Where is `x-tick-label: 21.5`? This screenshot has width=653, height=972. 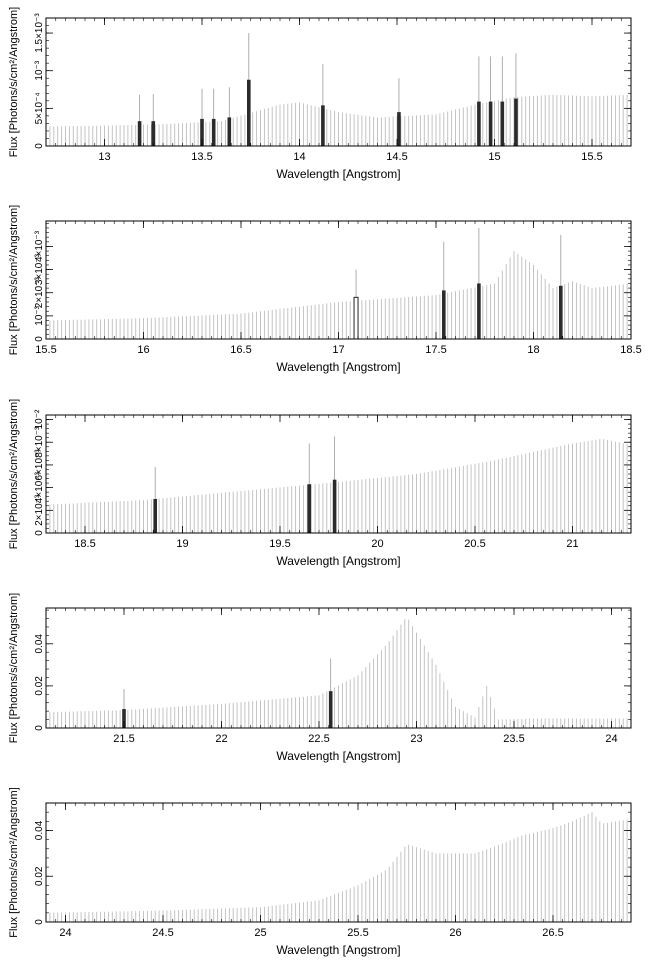 x-tick-label: 21.5 is located at coordinates (123, 739).